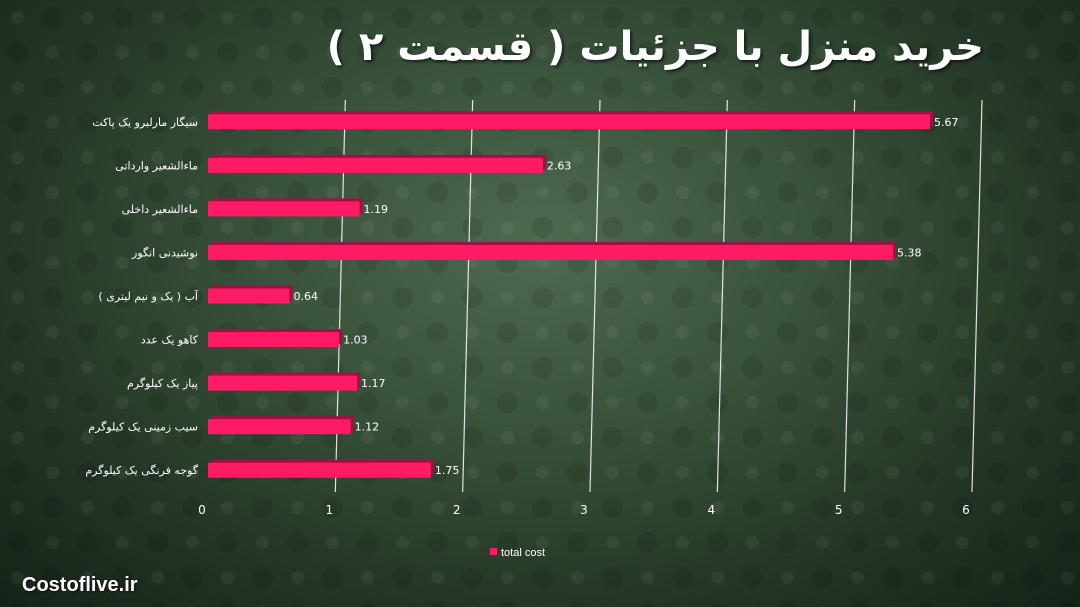 The width and height of the screenshot is (1080, 607). Describe the element at coordinates (909, 252) in the screenshot. I see `bar-value-label: 5.38` at that location.